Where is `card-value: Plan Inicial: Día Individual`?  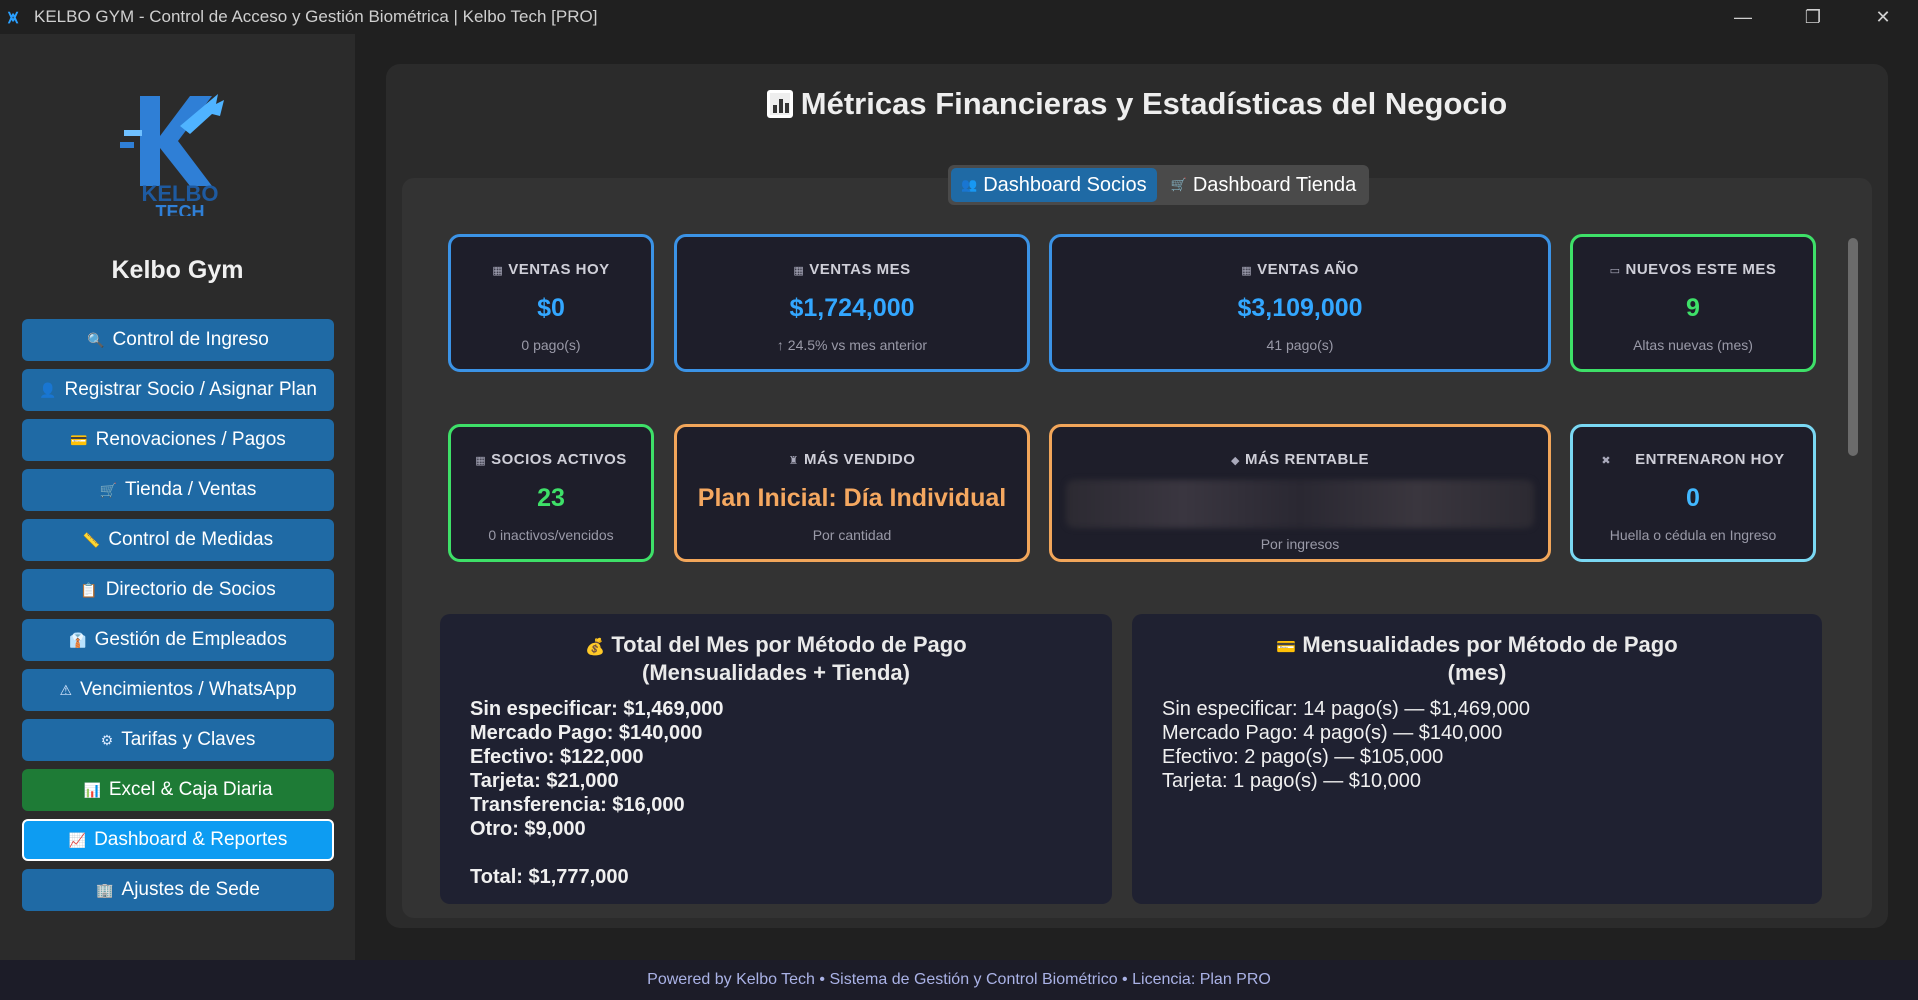
card-value: Plan Inicial: Día Individual is located at coordinates (852, 498).